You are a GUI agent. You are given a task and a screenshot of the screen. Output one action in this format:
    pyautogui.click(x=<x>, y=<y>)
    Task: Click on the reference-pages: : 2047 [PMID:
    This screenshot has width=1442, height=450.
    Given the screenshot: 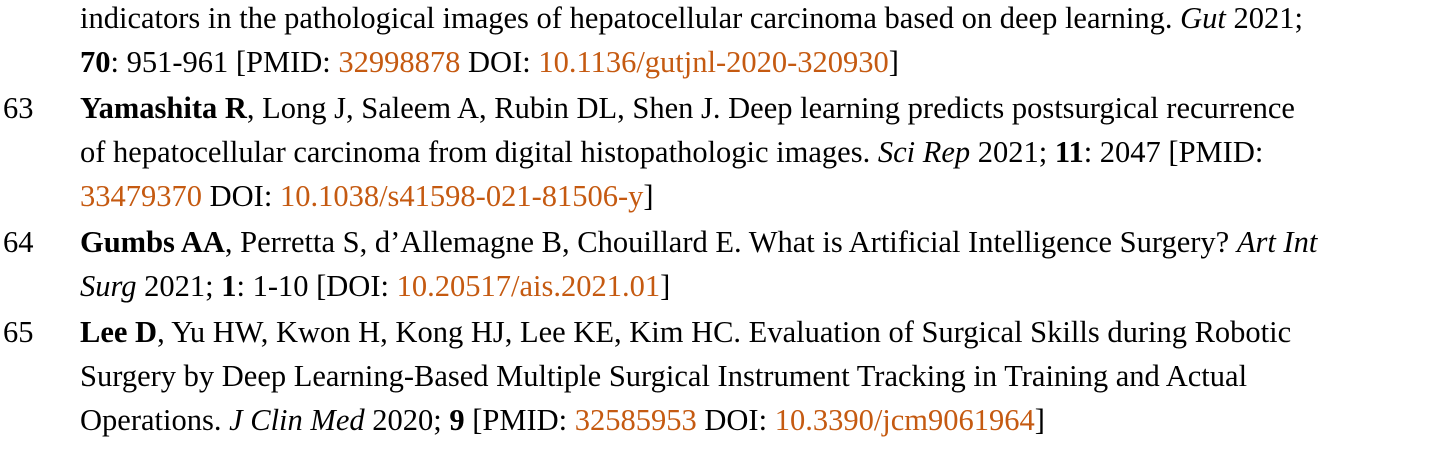 What is the action you would take?
    pyautogui.click(x=1173, y=152)
    